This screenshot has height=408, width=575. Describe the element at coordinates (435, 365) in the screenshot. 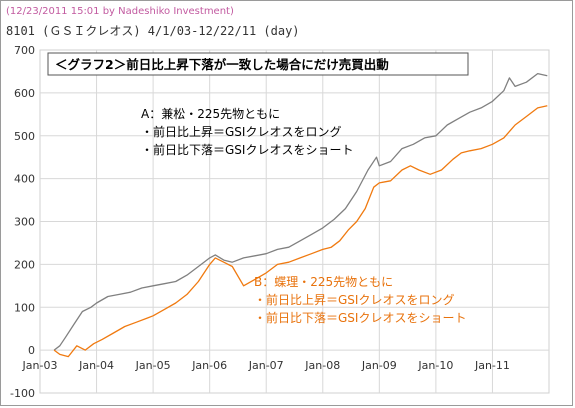

I see `x-tick-label: Jan-10` at that location.